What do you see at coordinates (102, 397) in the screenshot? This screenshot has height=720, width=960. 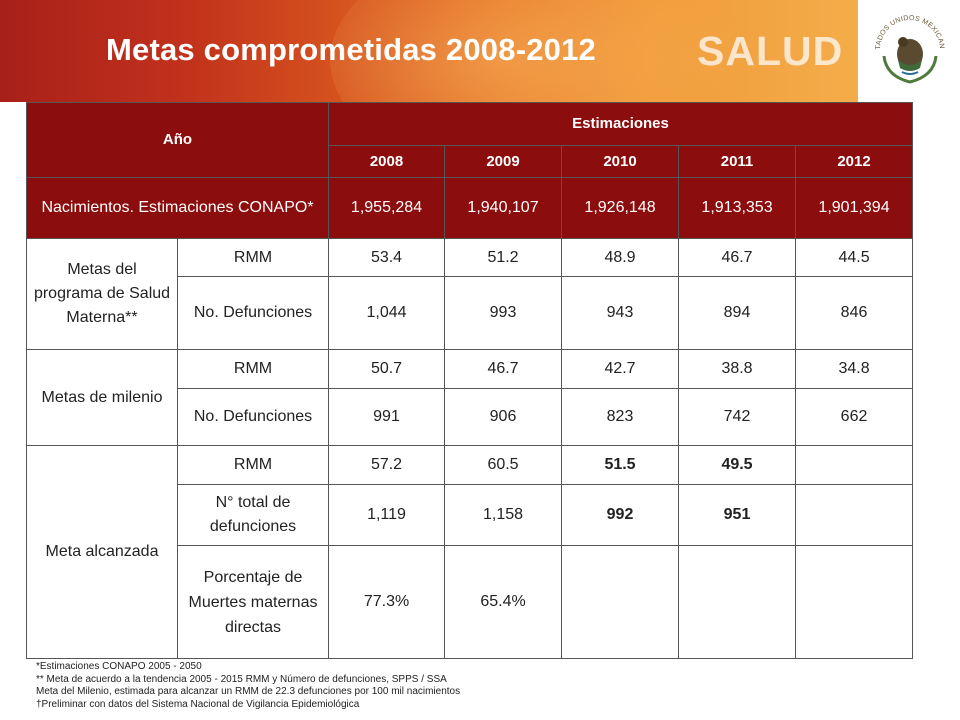 I see `group-label-millennium: Metas de milenio` at bounding box center [102, 397].